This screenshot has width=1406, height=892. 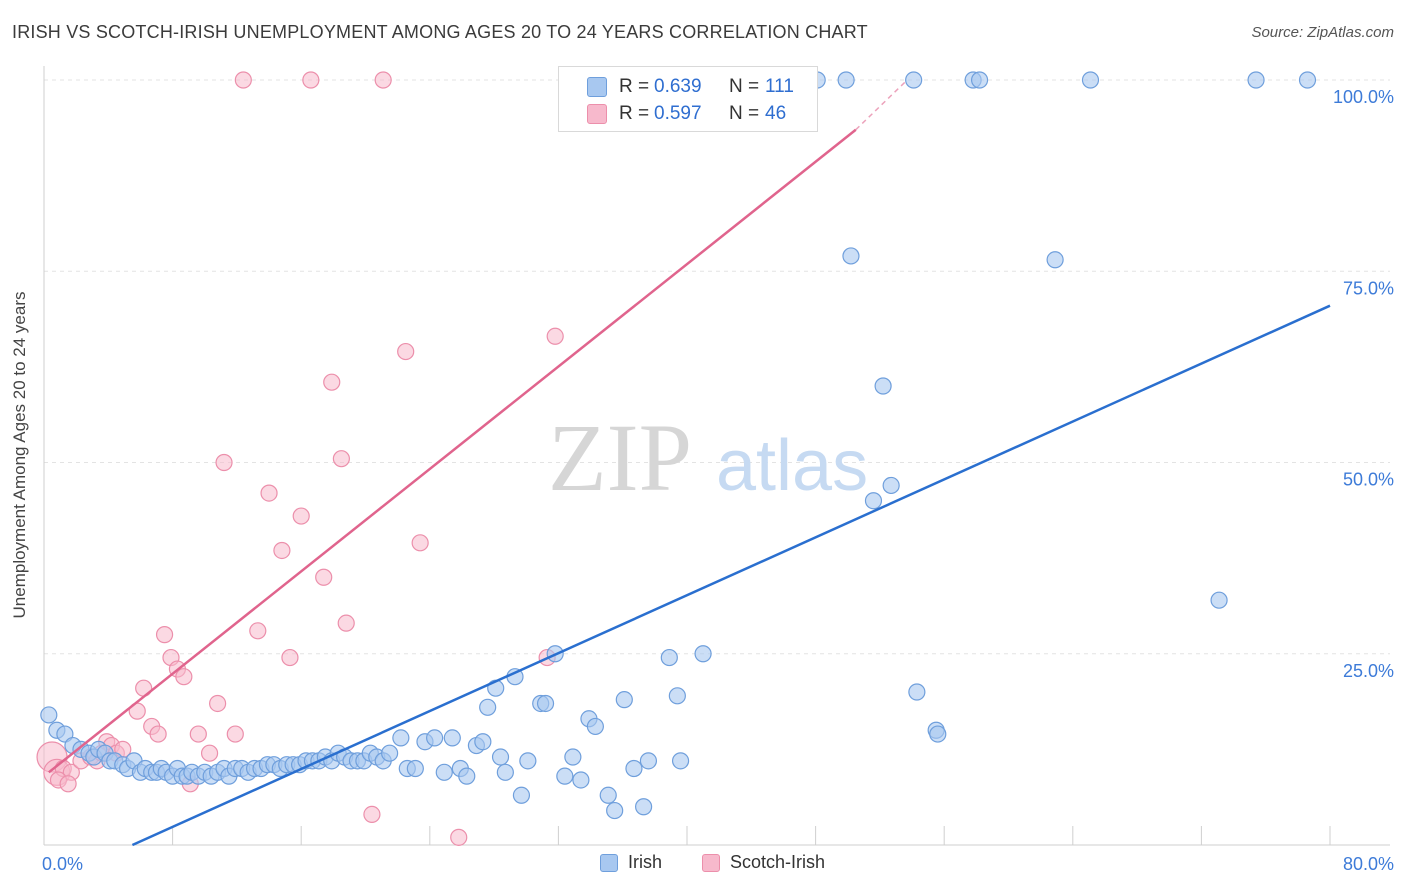 I want to click on legend-scotch-irish-swatch, so click(x=711, y=862).